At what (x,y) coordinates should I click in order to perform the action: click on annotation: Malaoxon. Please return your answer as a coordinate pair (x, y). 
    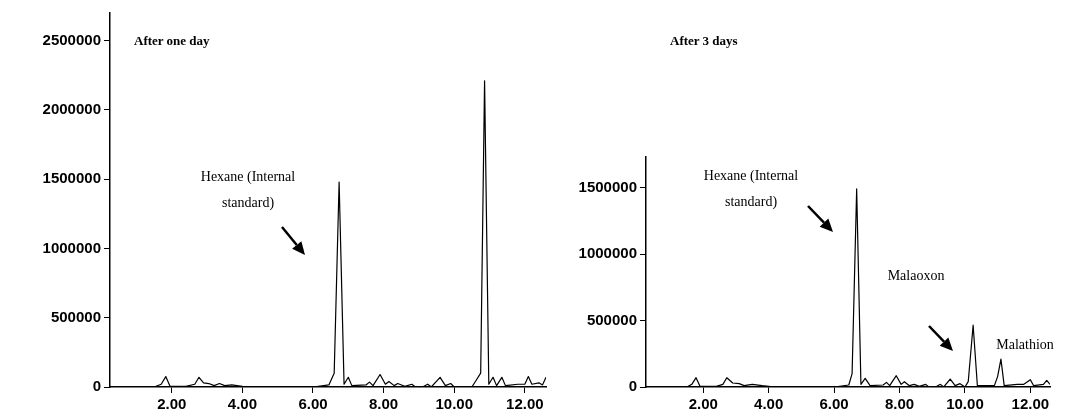
    Looking at the image, I should click on (916, 275).